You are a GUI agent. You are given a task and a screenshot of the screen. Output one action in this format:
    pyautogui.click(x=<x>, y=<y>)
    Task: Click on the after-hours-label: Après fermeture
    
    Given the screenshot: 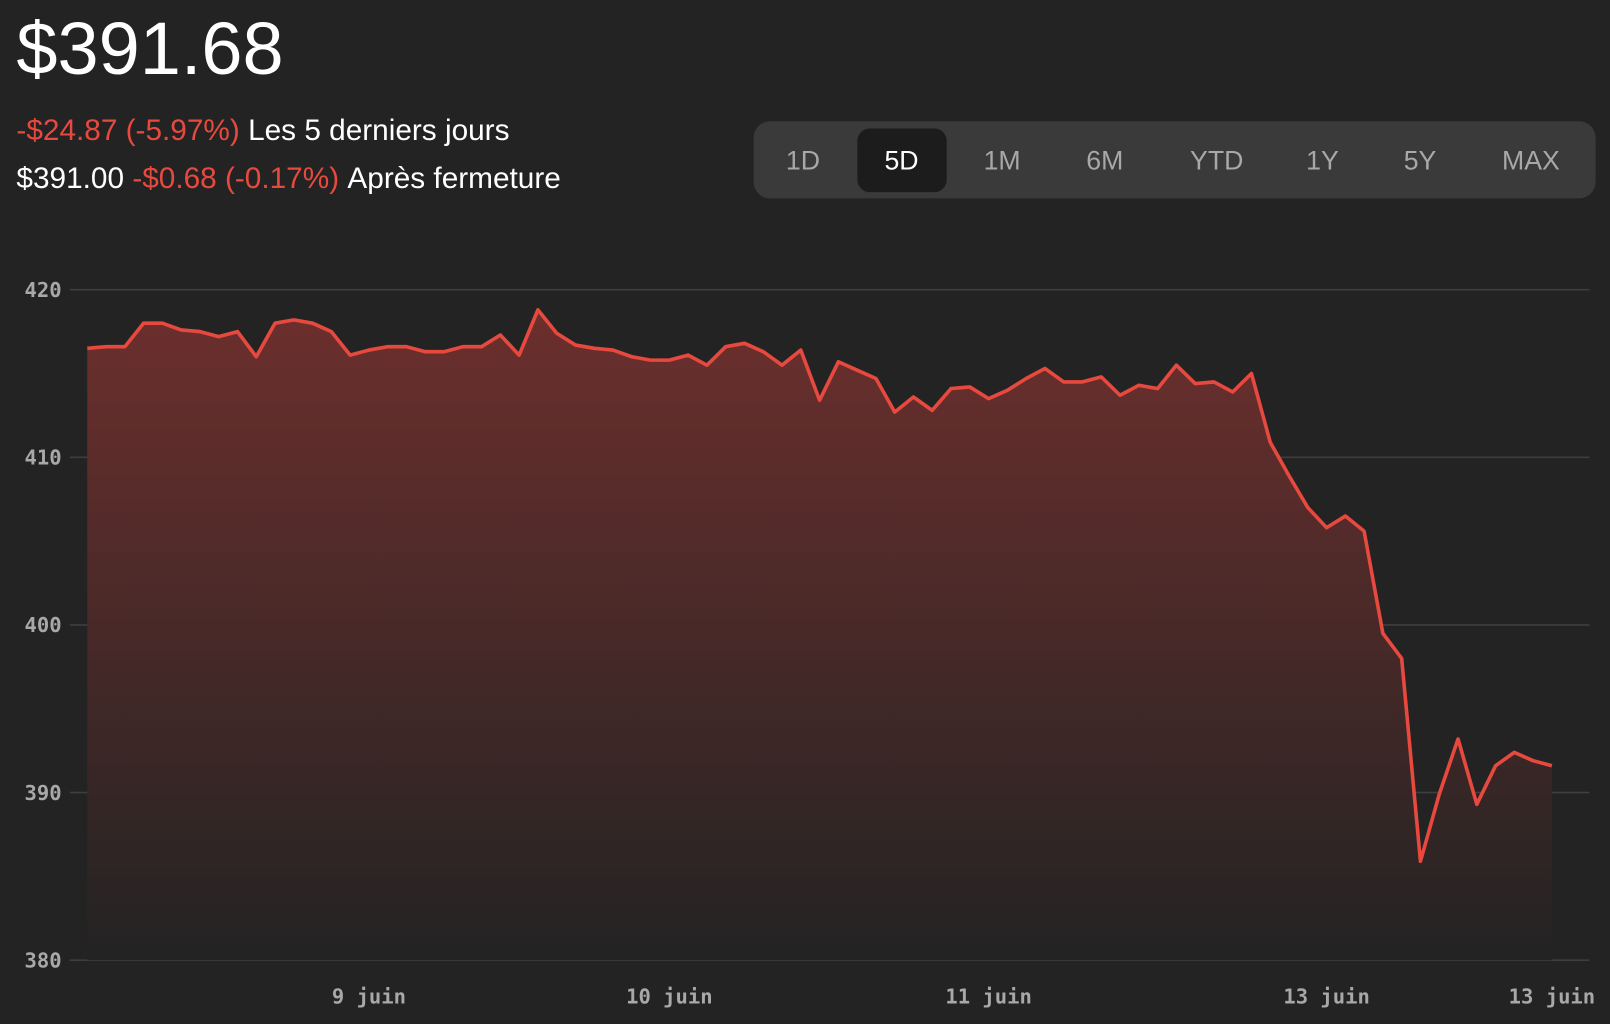 What is the action you would take?
    pyautogui.click(x=453, y=178)
    